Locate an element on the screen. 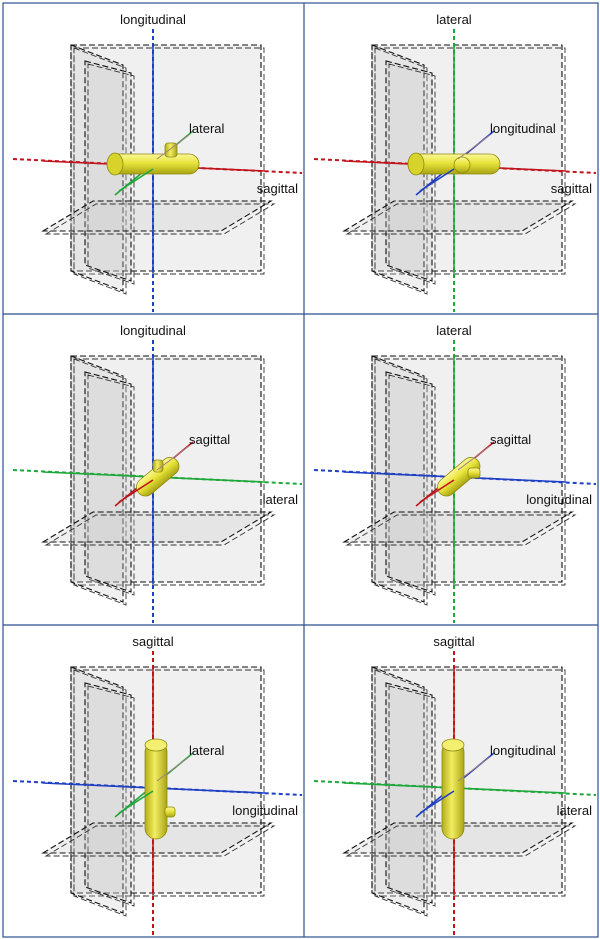  vertical-axis-label: longitudinal is located at coordinates (153, 330).